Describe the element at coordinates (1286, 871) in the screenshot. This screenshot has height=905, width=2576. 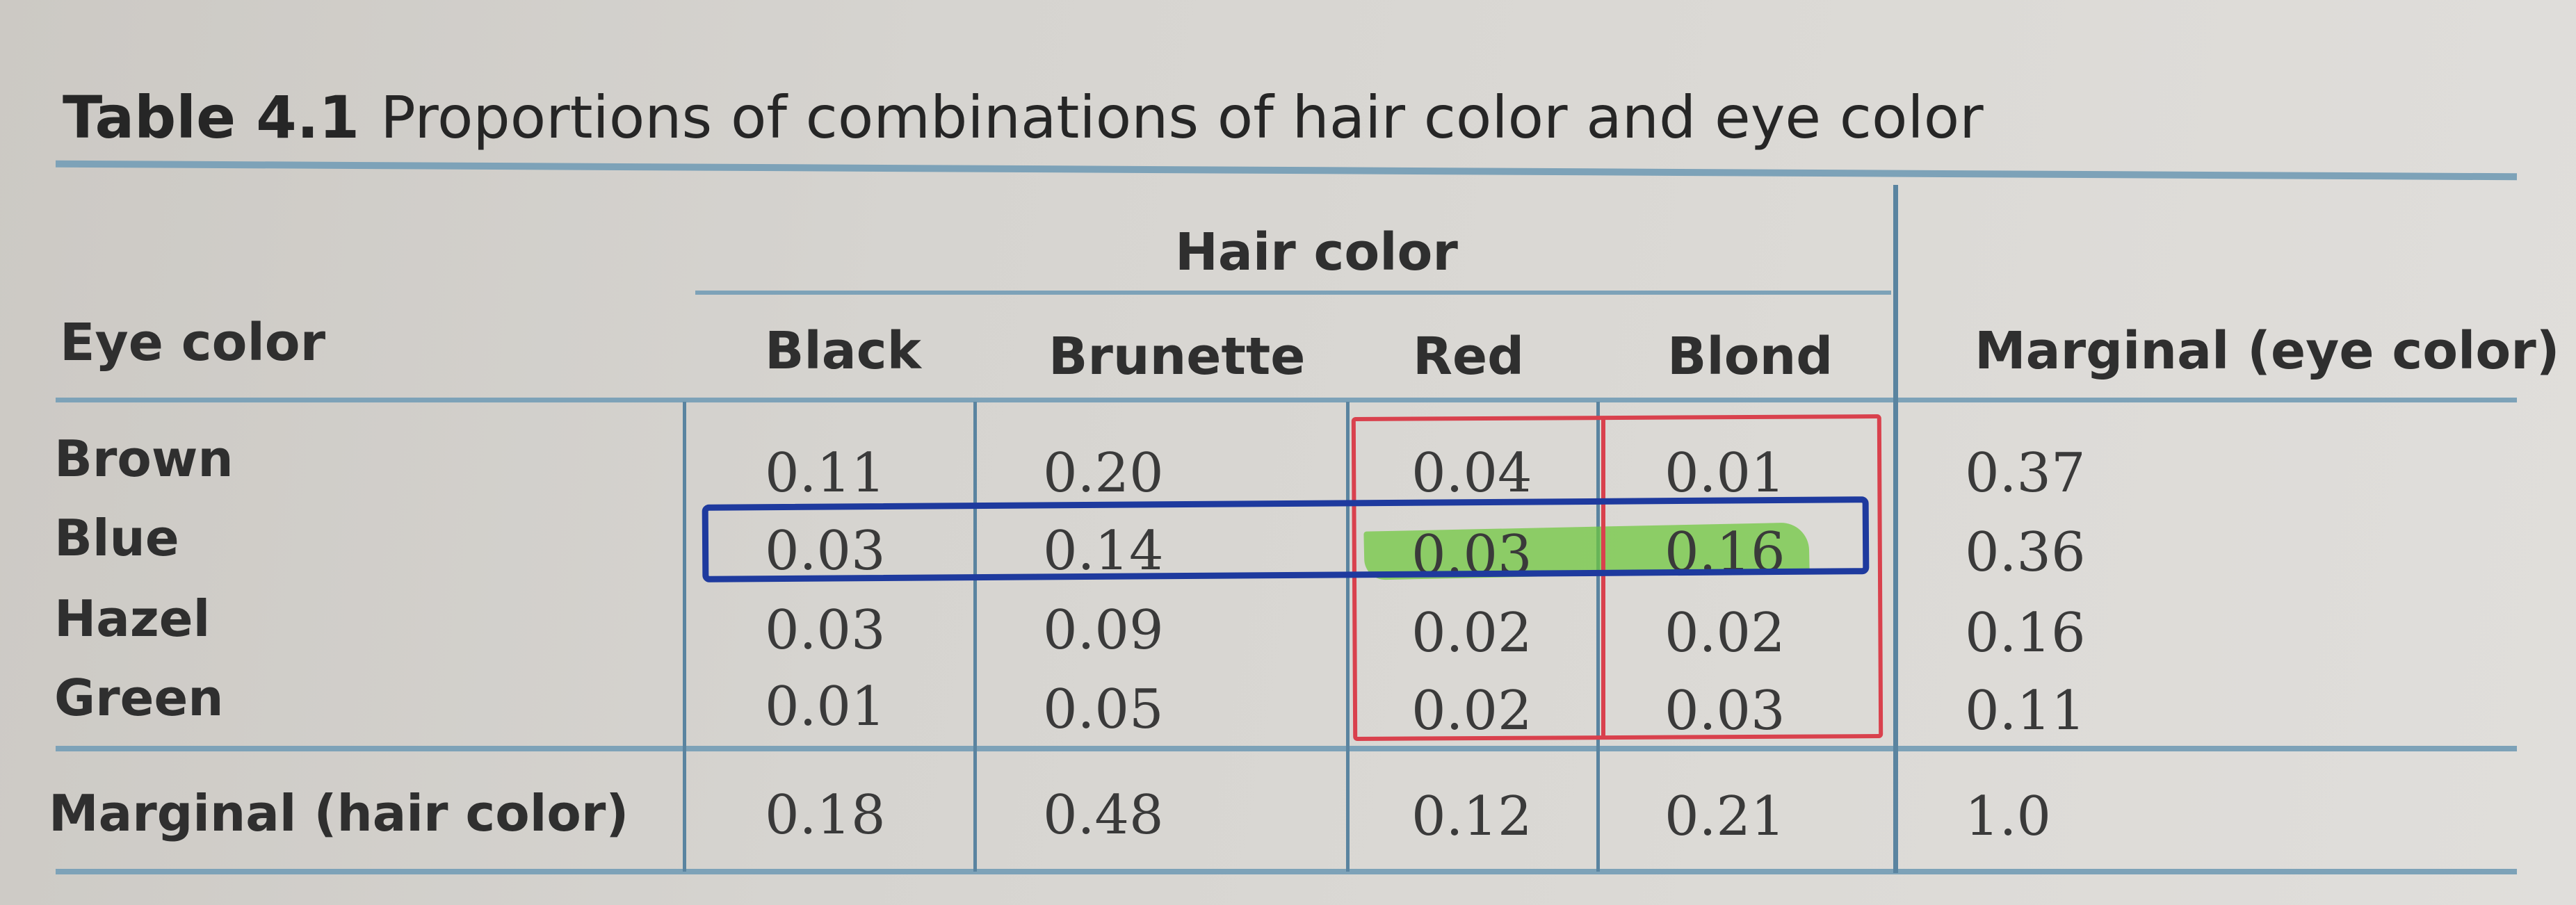
I see `bottom-rule` at that location.